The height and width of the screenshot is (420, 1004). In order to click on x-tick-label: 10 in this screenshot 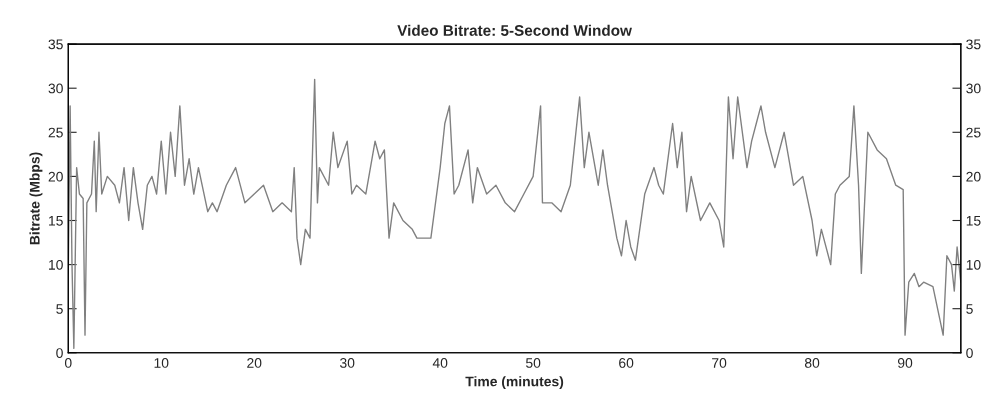, I will do `click(161, 363)`.